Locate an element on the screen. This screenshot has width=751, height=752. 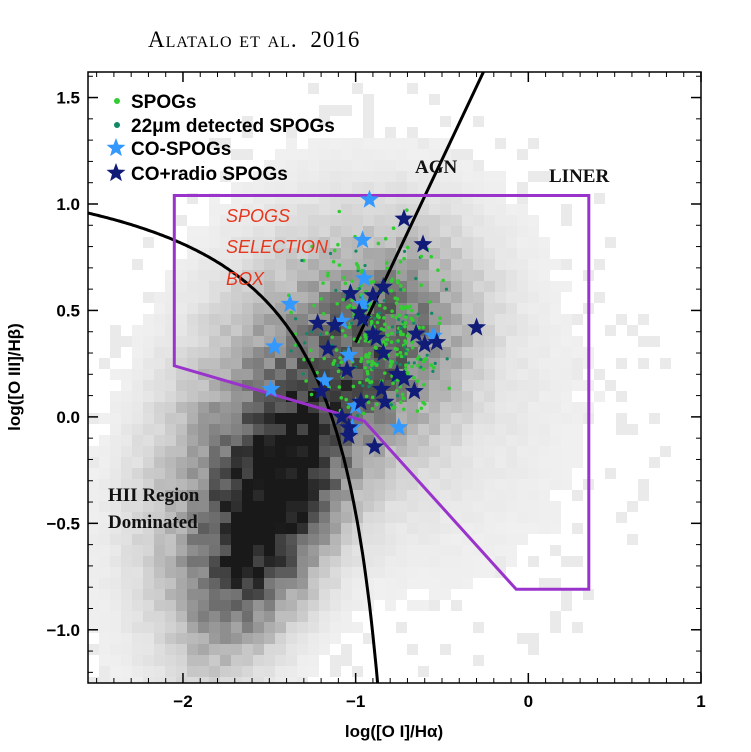
figure-header: Alatalo et al. 2016 is located at coordinates (254, 39).